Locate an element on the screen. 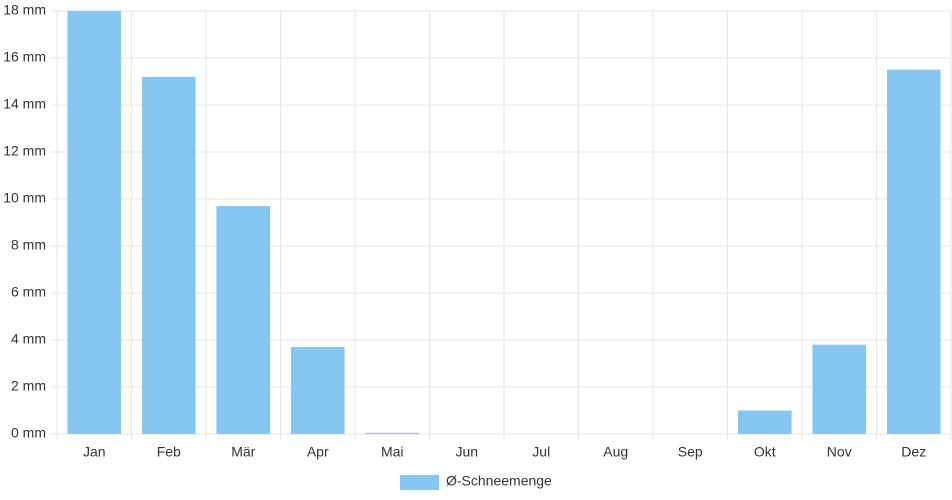  legend-swatch is located at coordinates (419, 482).